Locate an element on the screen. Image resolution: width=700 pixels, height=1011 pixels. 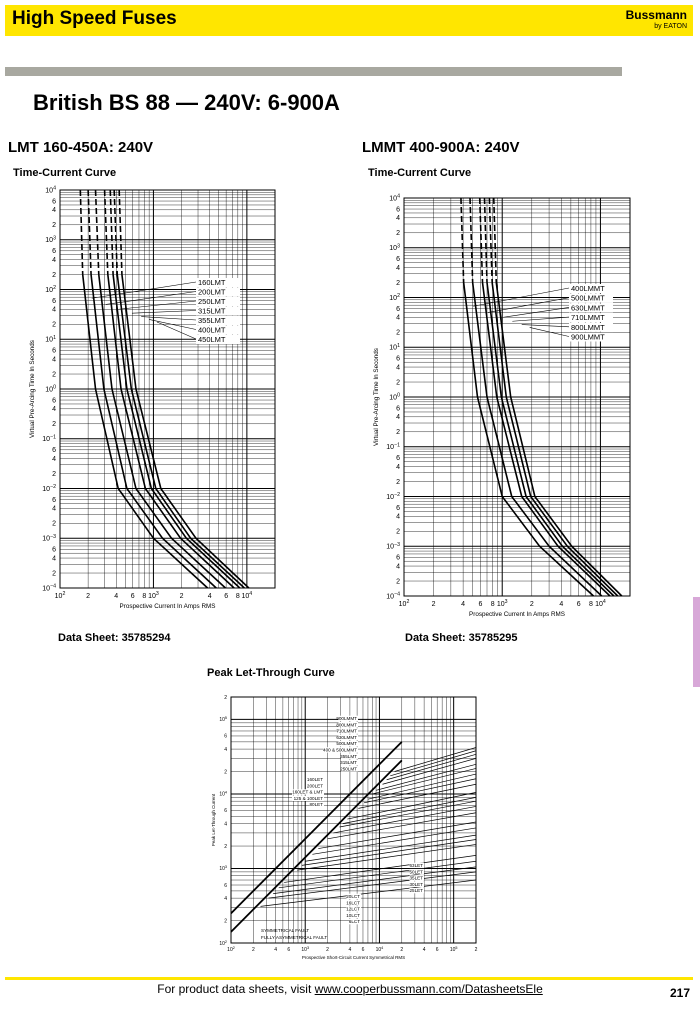
header-title: High Speed Fuses is located at coordinates (94, 18).